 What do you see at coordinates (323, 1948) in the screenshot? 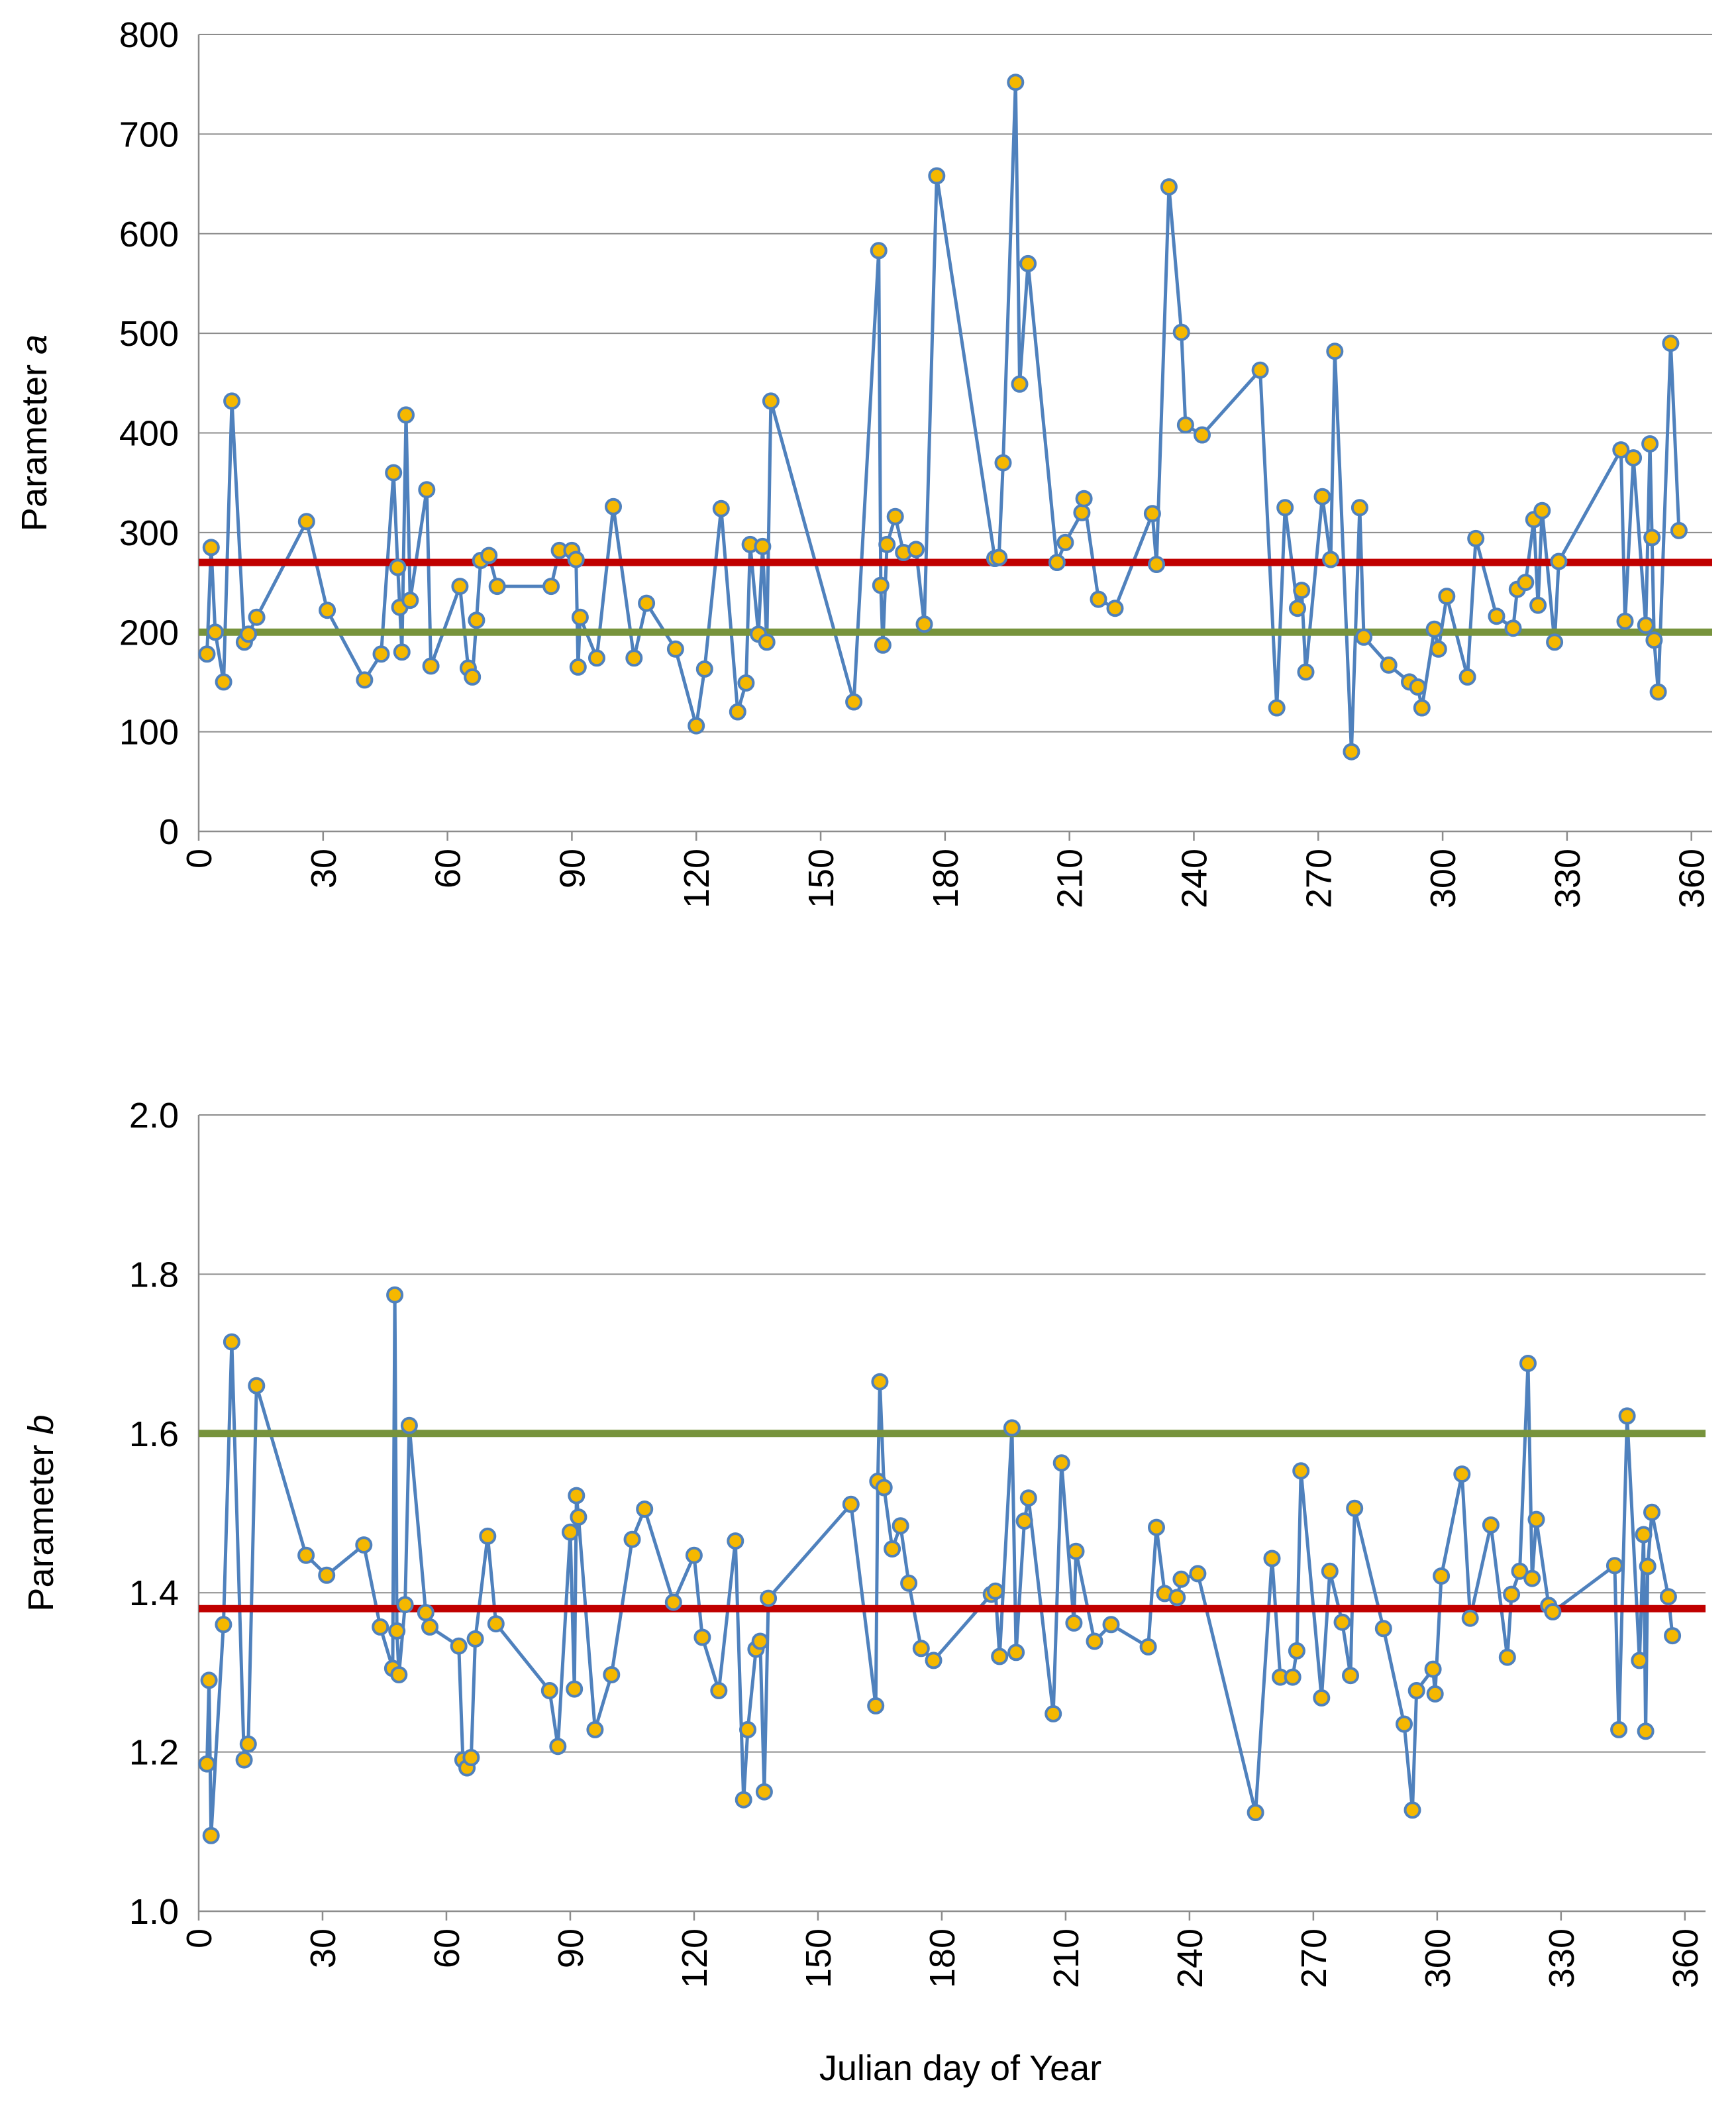
I see `x-tick-label: 30` at bounding box center [323, 1948].